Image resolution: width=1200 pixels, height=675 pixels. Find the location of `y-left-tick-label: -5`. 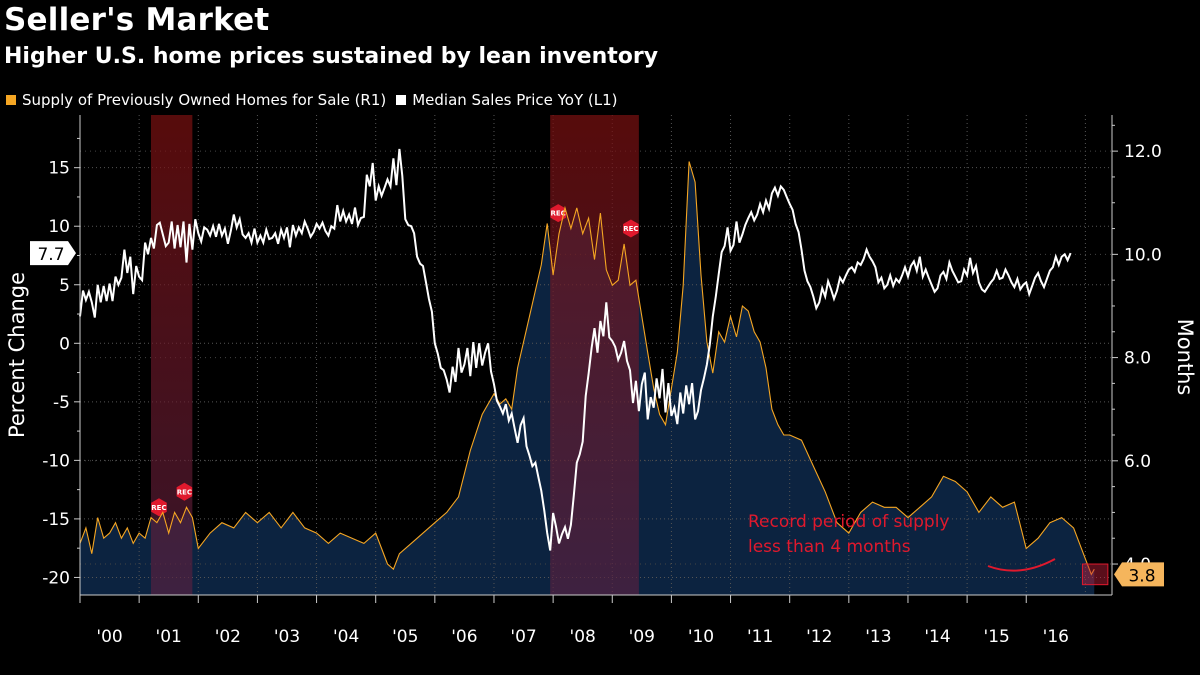

y-left-tick-label: -5 is located at coordinates (61, 403).